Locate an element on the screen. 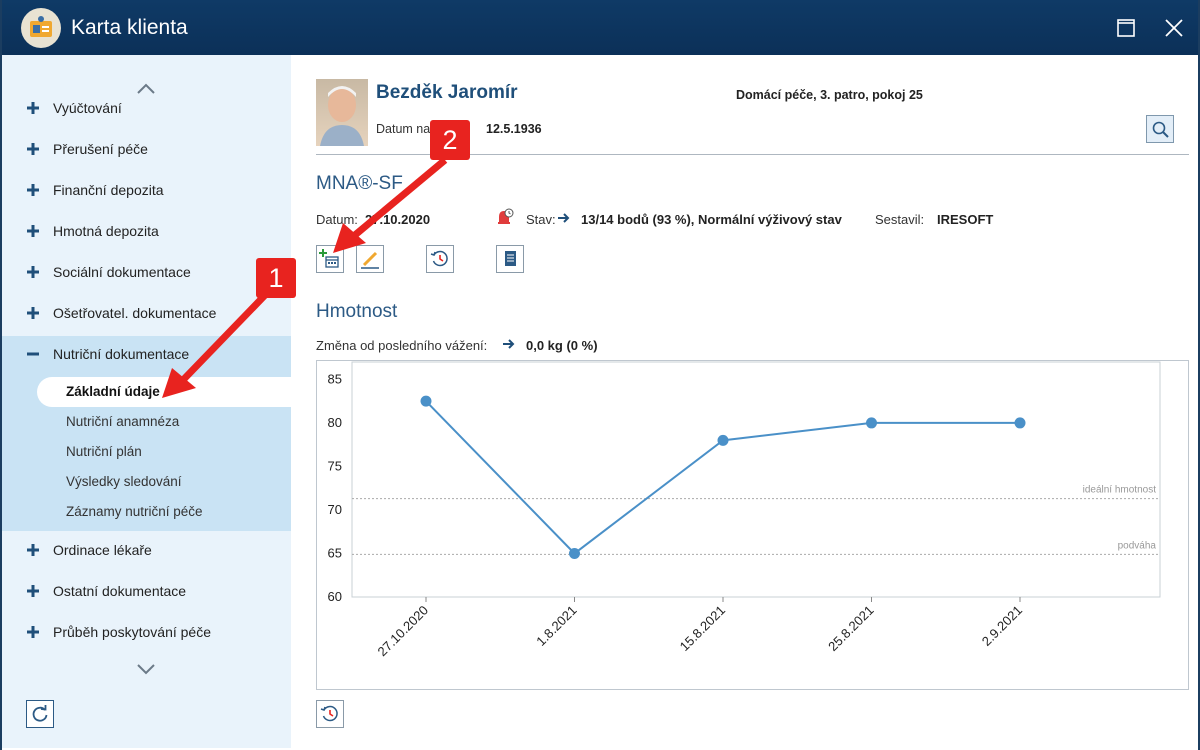 The width and height of the screenshot is (1200, 750). sidebar-item-nutricni-dokumentace: Nutriční dokumentace is located at coordinates (146, 356).